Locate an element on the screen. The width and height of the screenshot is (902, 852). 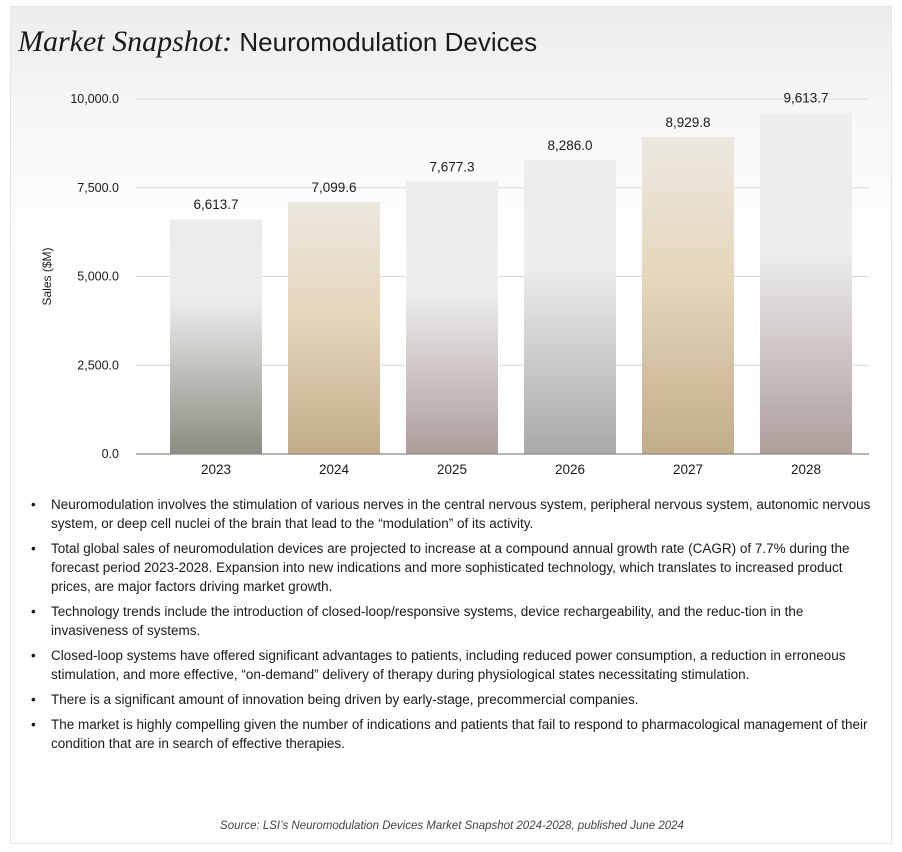
bar-2025 is located at coordinates (452, 317).